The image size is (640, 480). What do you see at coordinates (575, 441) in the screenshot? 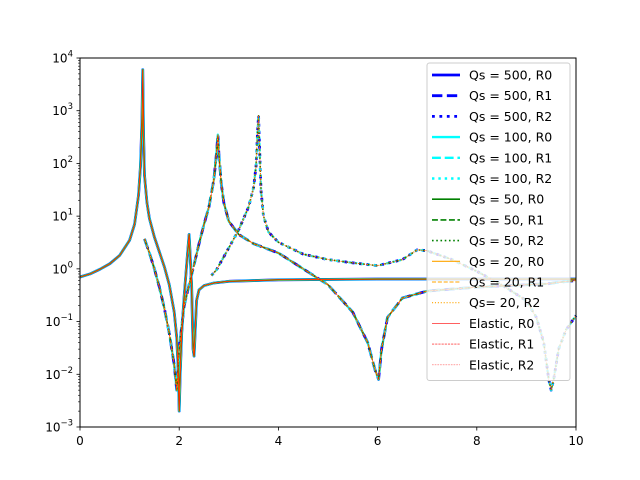
I see `x-tick-label: 10` at bounding box center [575, 441].